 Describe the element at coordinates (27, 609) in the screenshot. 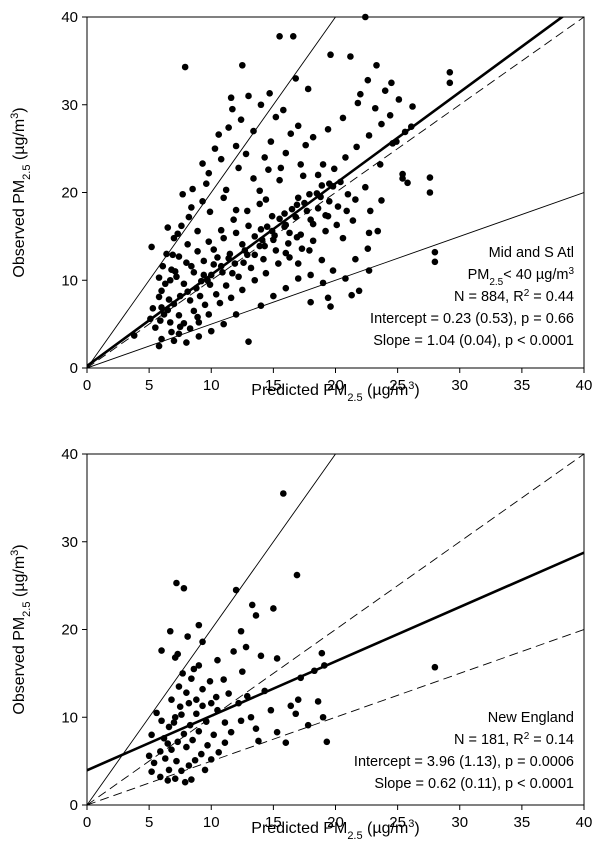

I see `y-axis-label-sub: 2.5` at that location.